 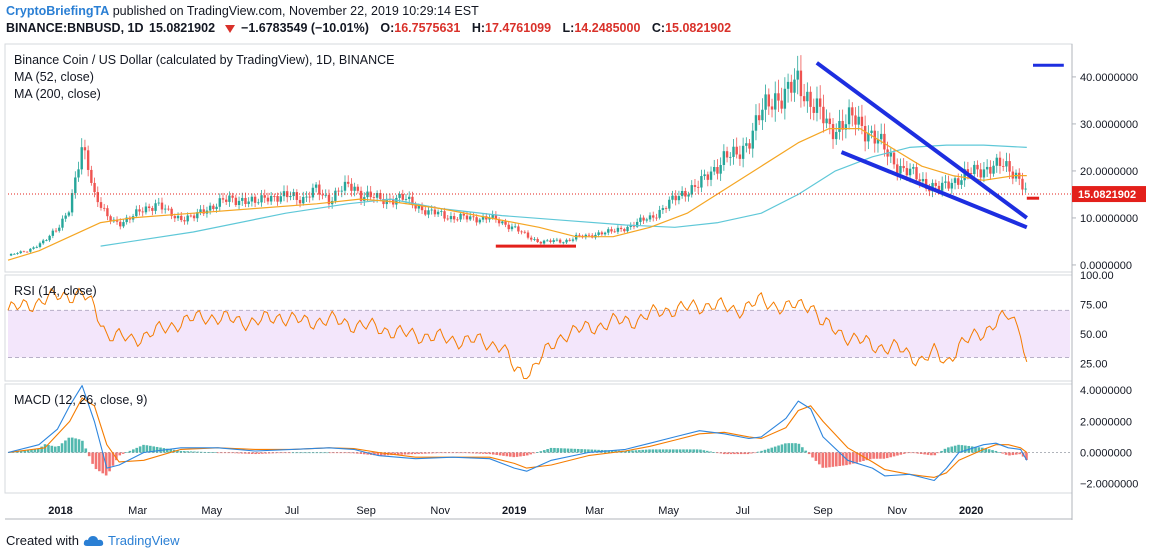 I want to click on tradingview-link: TradingView, so click(x=131, y=540).